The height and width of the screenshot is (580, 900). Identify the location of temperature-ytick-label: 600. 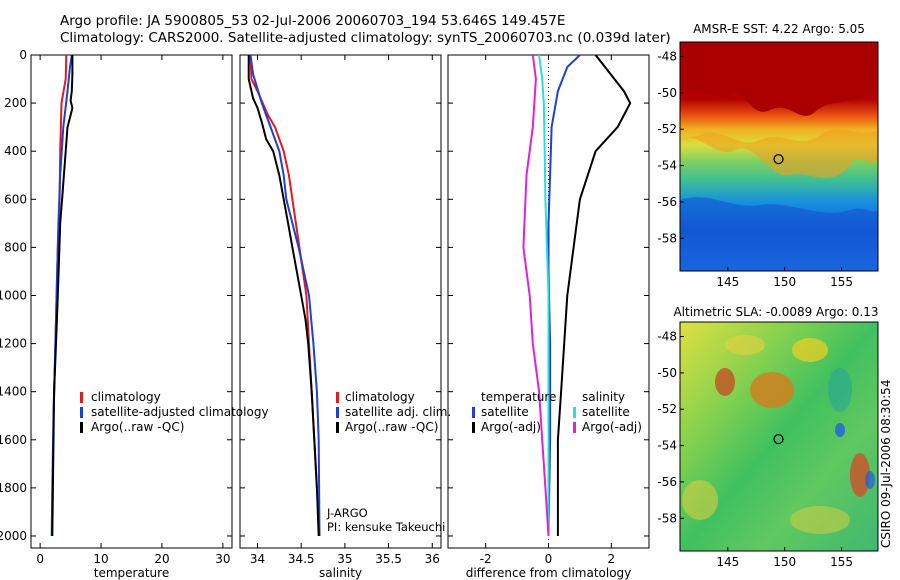
(15, 199).